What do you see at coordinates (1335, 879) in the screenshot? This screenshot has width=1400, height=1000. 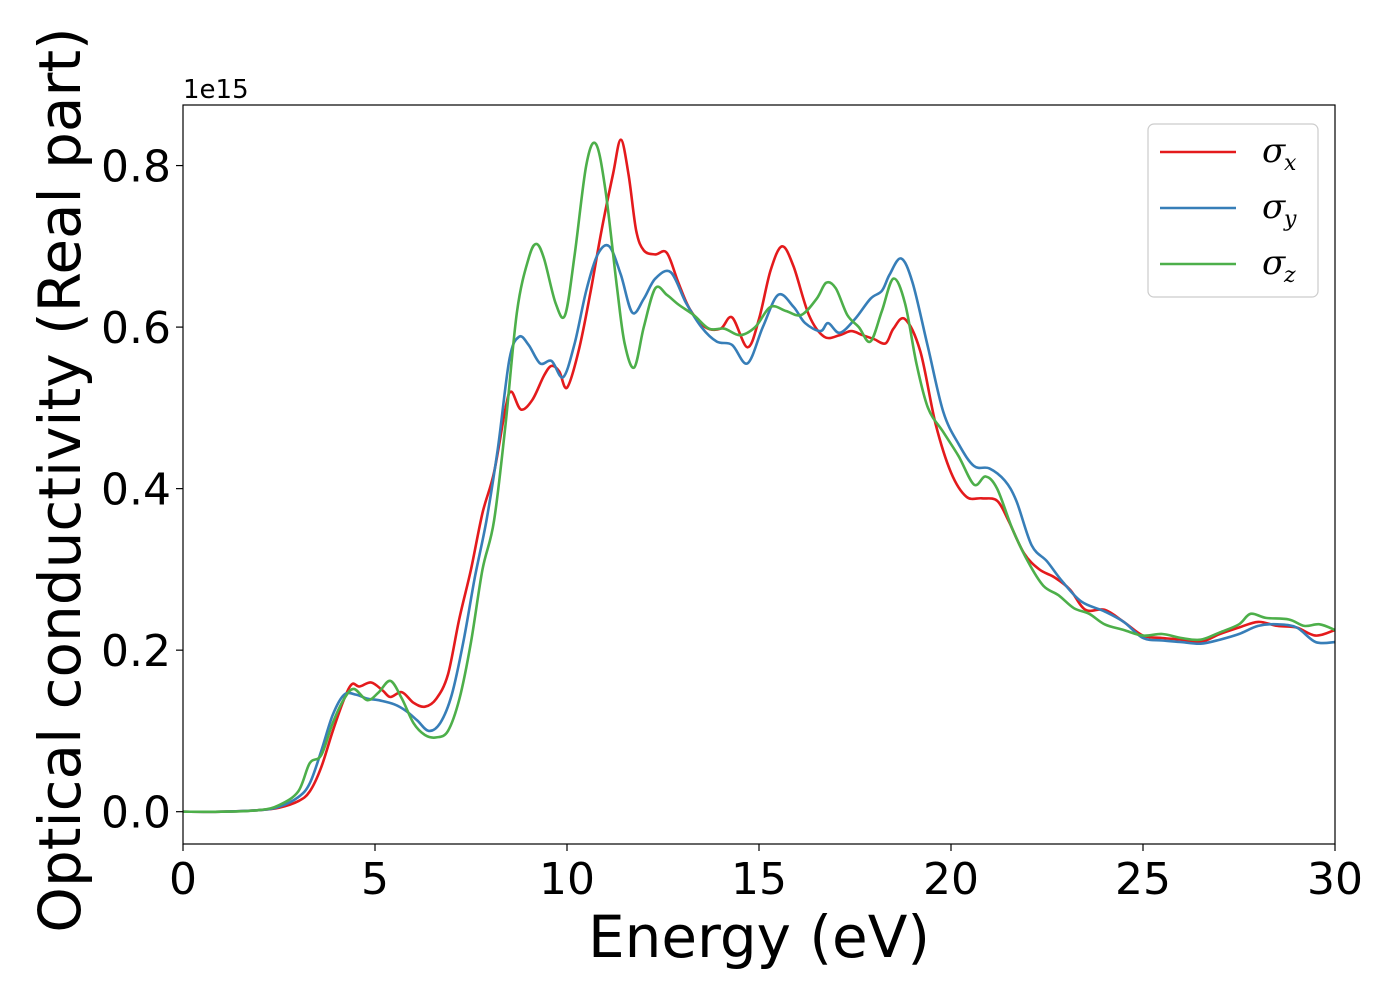 I see `x-tick-label: 30` at bounding box center [1335, 879].